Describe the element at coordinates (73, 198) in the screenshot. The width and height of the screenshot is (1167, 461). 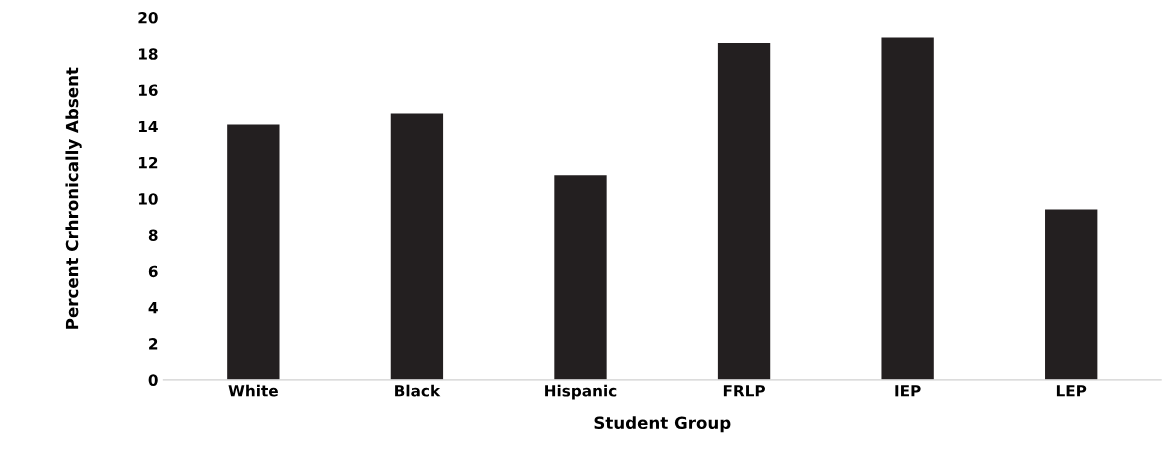
I see `y-axis-title: Percent Crhronically Absent` at that location.